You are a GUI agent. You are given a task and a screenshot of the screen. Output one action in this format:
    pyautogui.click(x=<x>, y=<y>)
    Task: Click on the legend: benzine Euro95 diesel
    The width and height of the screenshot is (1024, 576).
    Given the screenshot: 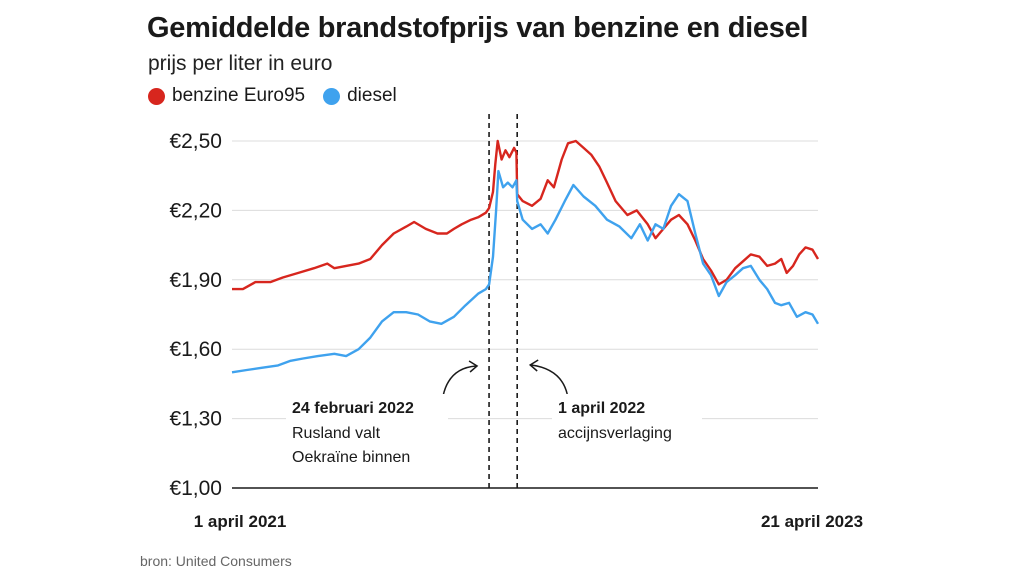 What is the action you would take?
    pyautogui.click(x=281, y=96)
    